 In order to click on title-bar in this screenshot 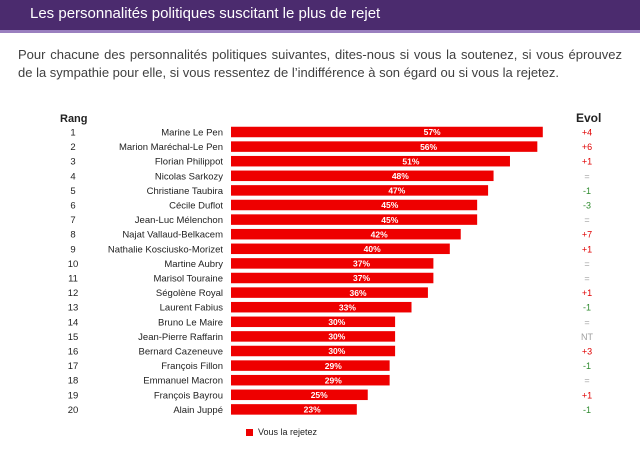, I will do `click(320, 15)`.